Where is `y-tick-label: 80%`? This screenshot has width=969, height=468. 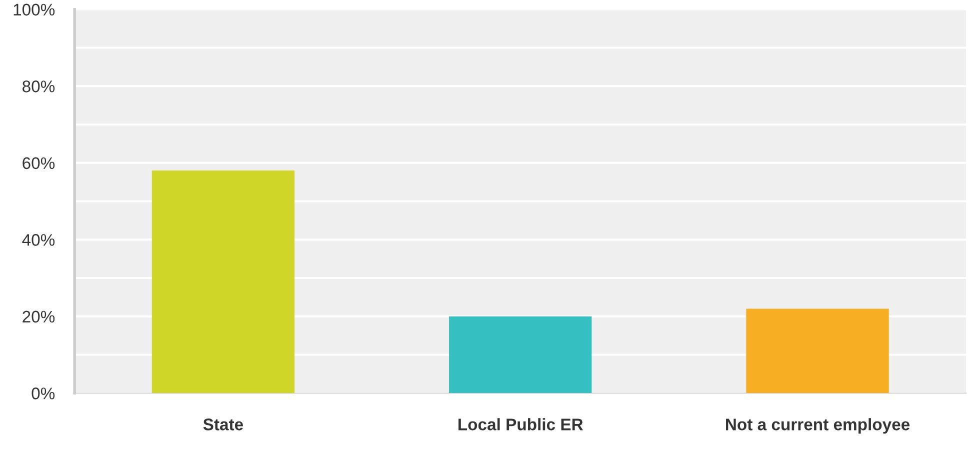
y-tick-label: 80% is located at coordinates (38, 86).